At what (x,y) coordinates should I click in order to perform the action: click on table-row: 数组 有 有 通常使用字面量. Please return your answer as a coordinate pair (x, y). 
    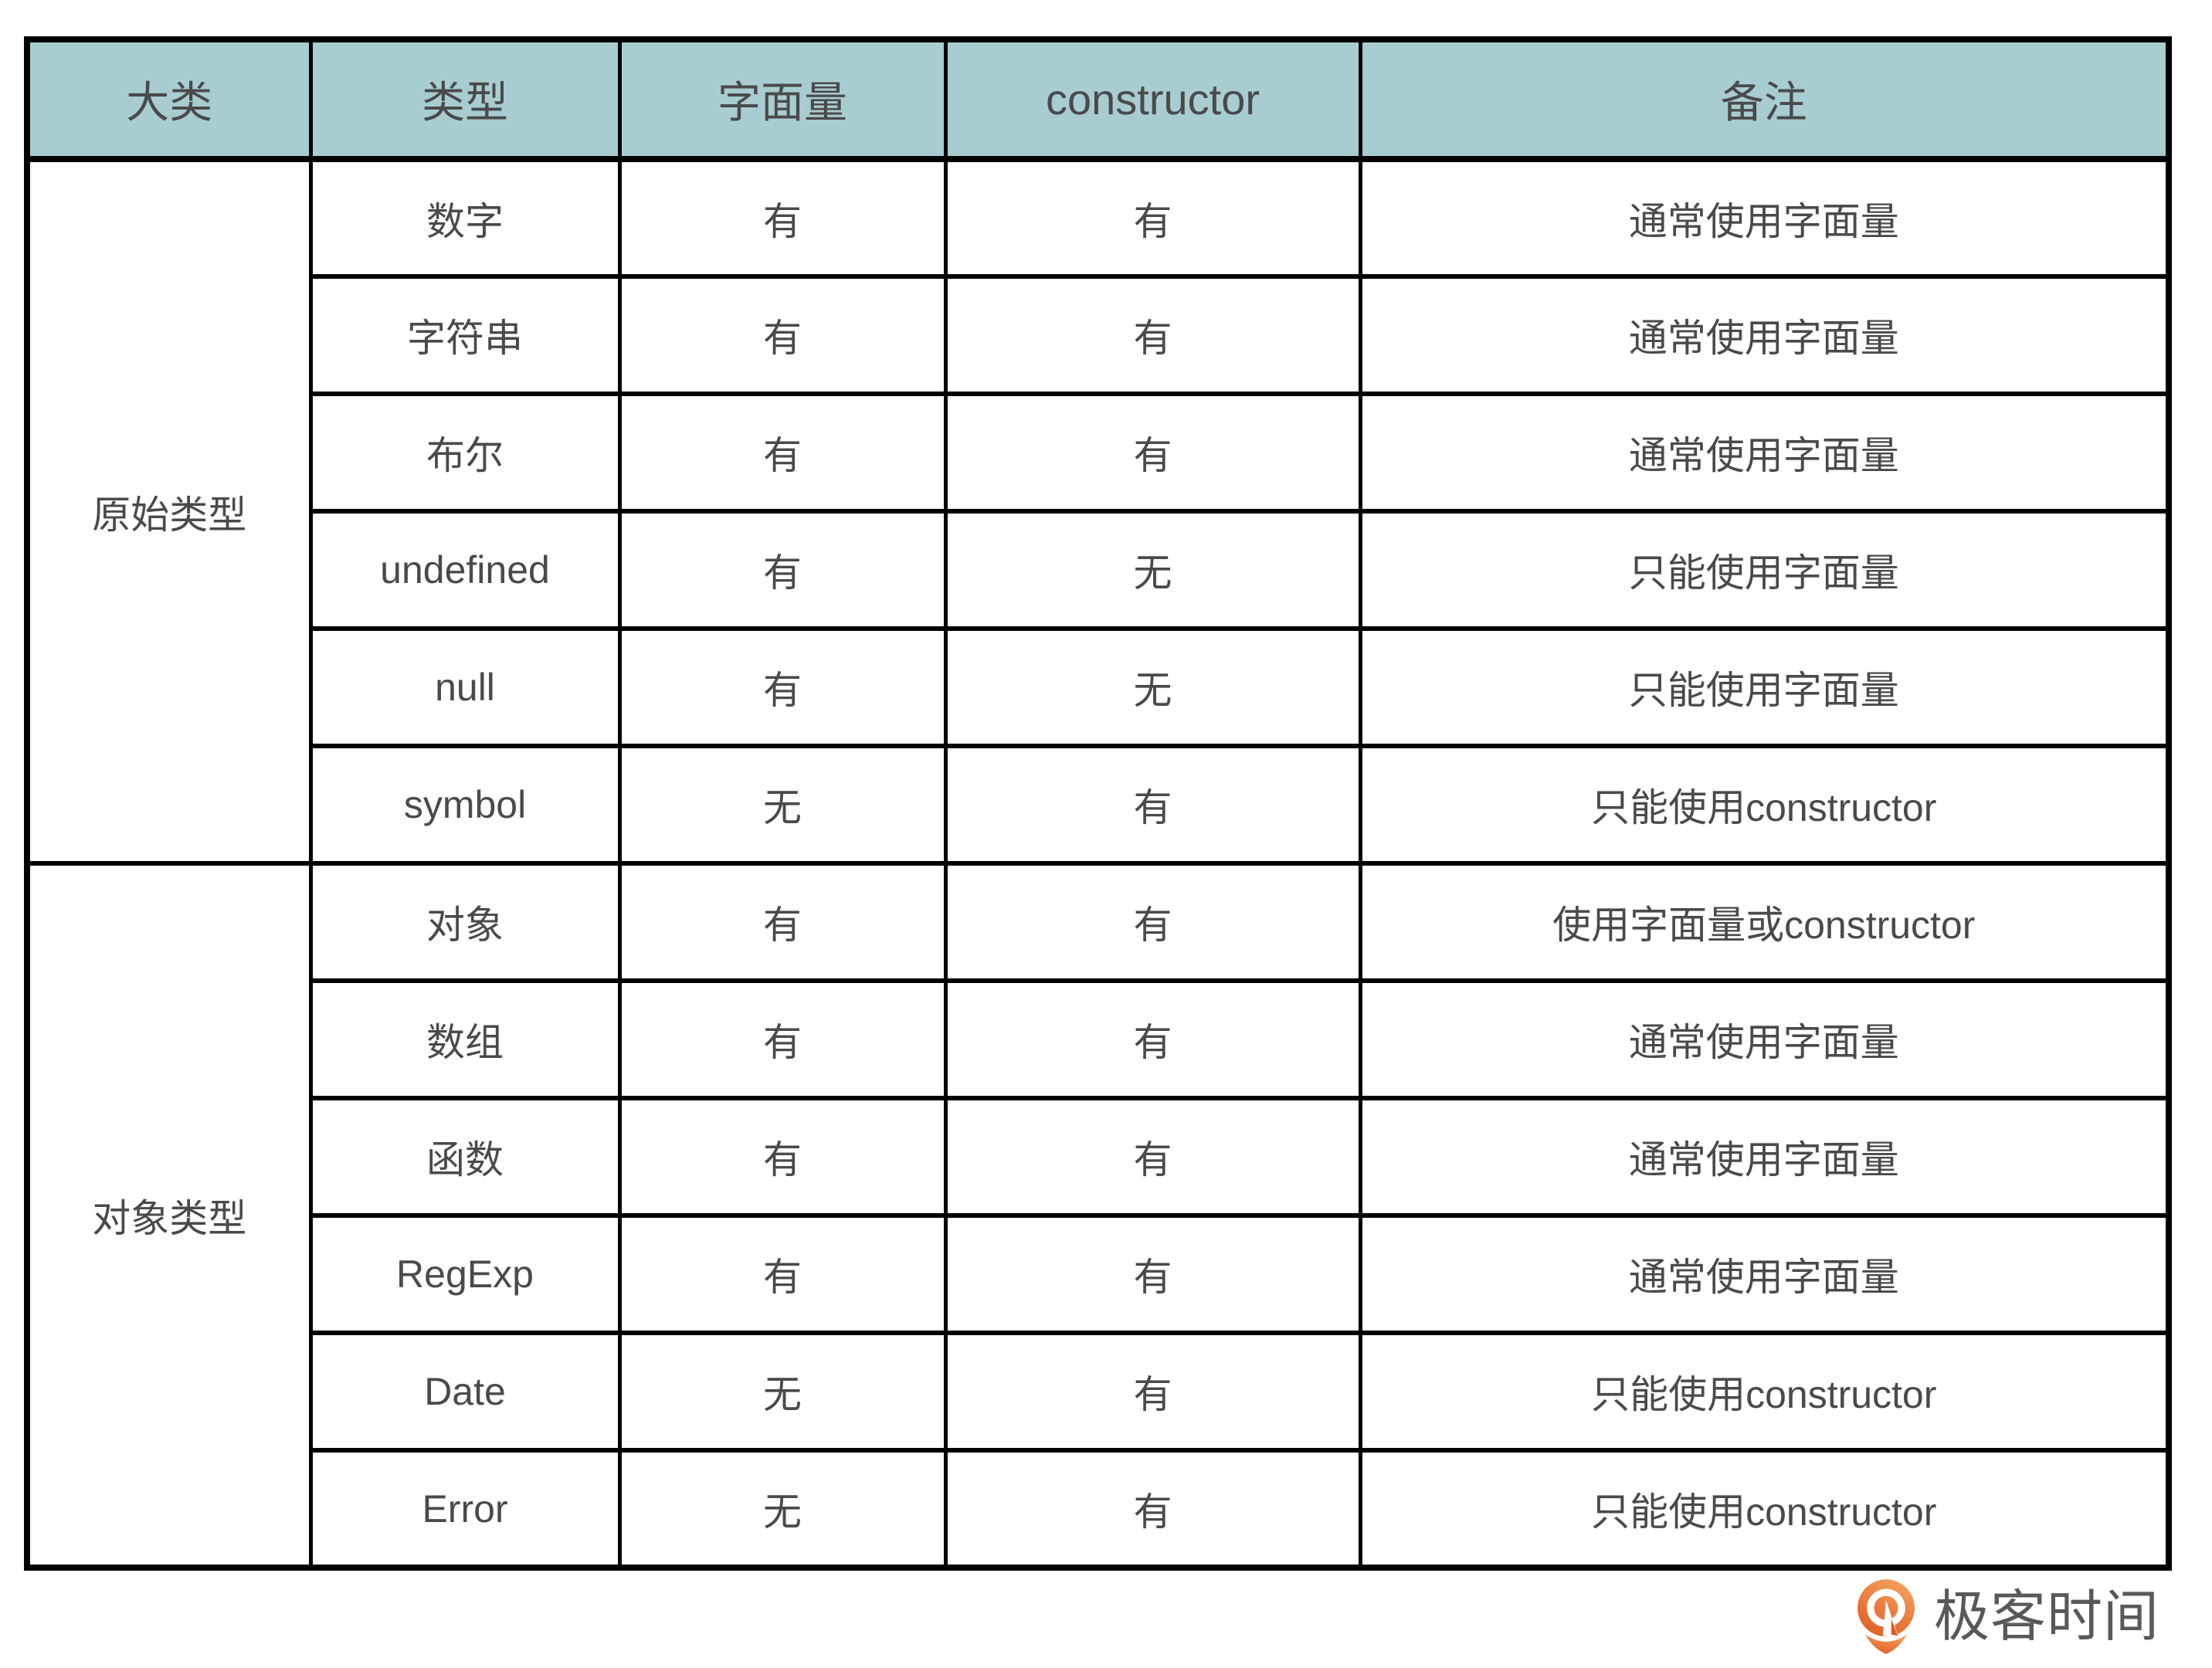
    Looking at the image, I should click on (1099, 1039).